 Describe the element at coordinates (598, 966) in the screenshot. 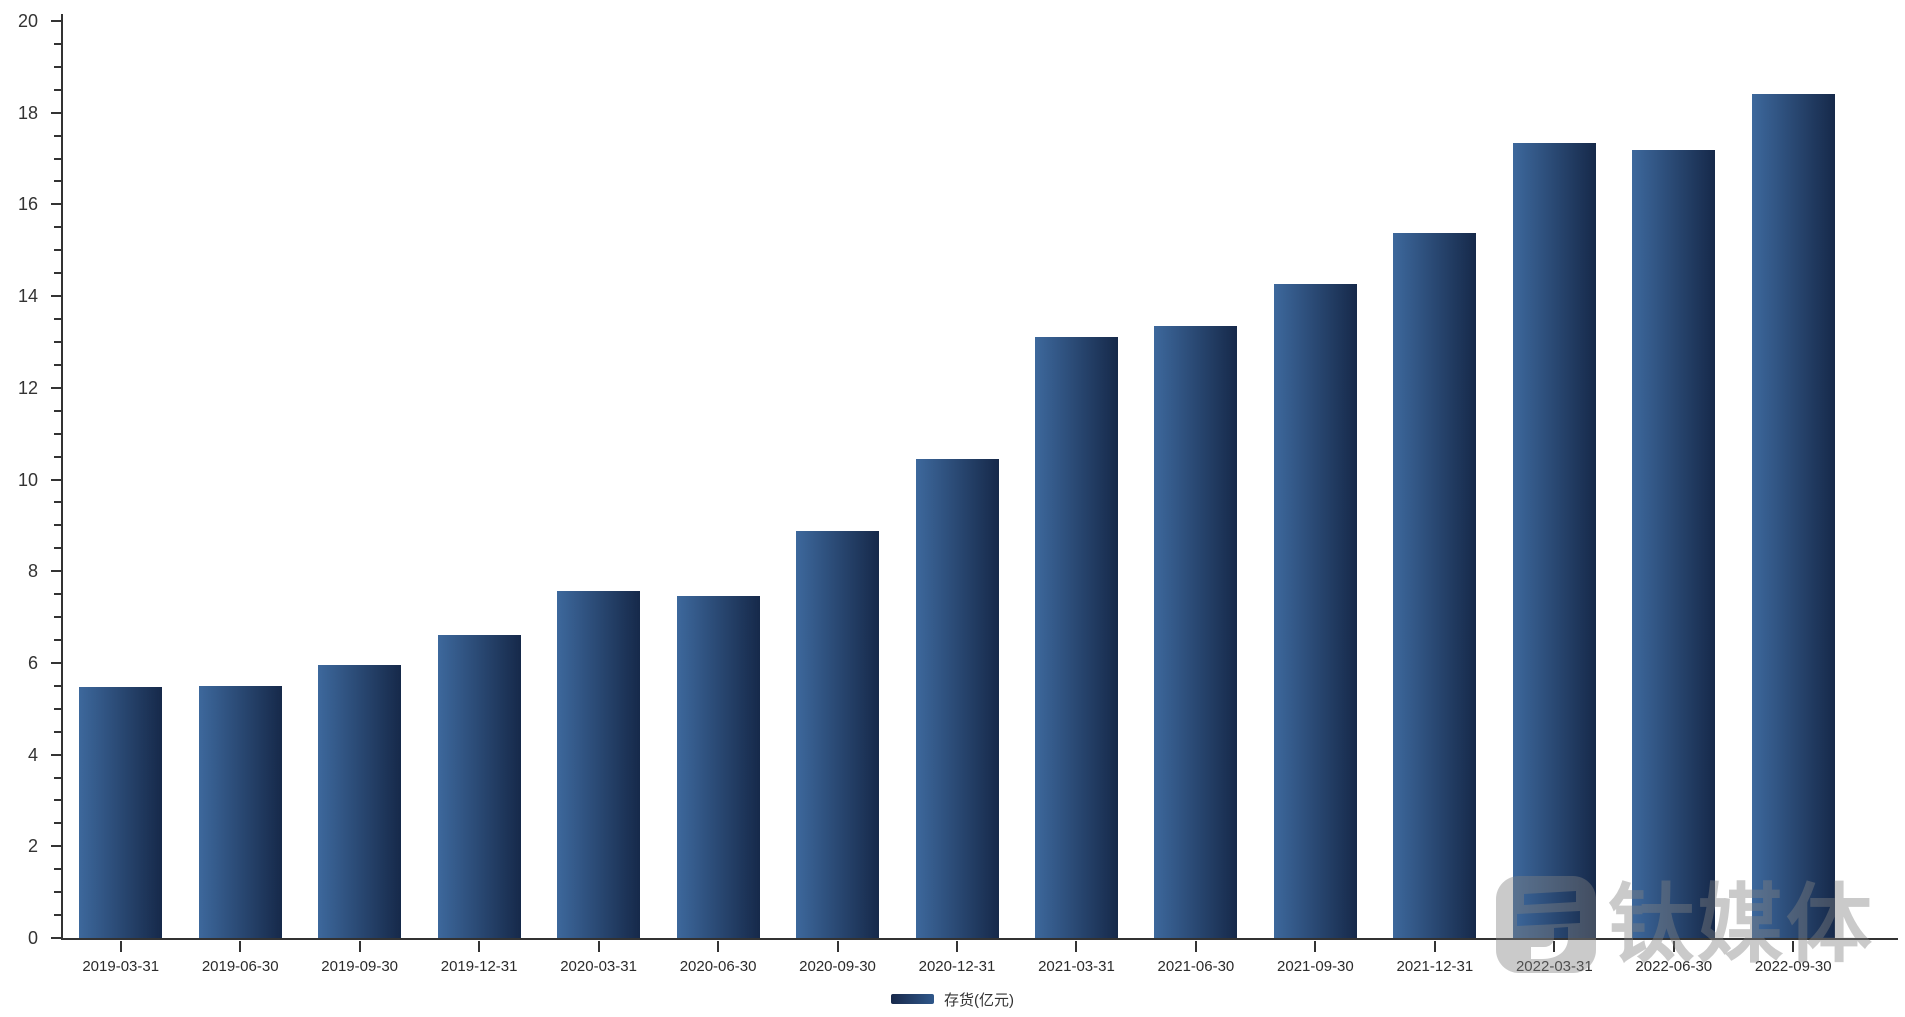

I see `x-axis-label: 2020-03-31` at that location.